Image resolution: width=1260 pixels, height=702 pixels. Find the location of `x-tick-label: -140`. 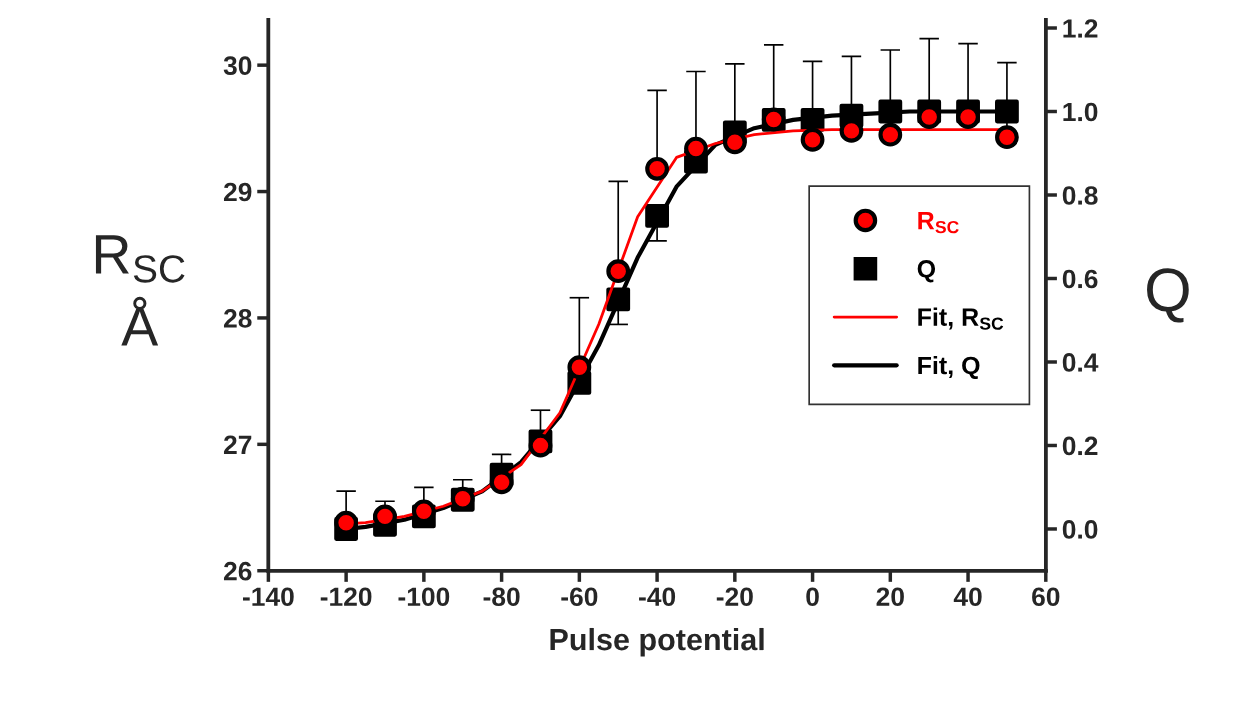

x-tick-label: -140 is located at coordinates (268, 597).